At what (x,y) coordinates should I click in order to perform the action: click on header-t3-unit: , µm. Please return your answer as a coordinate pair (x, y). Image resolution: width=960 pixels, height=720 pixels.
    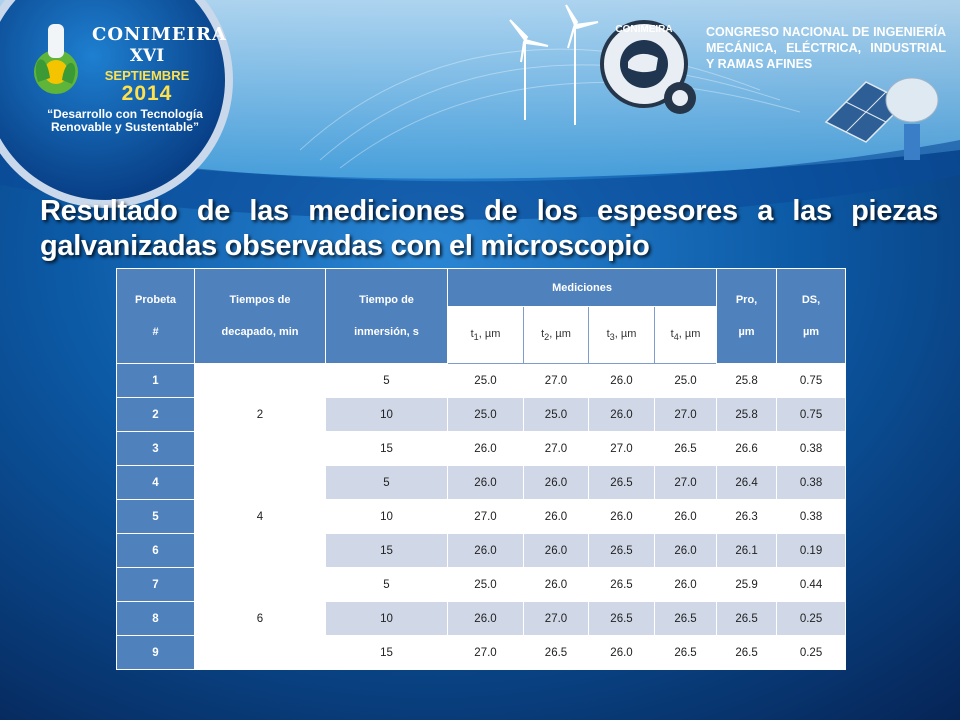
    Looking at the image, I should click on (625, 333).